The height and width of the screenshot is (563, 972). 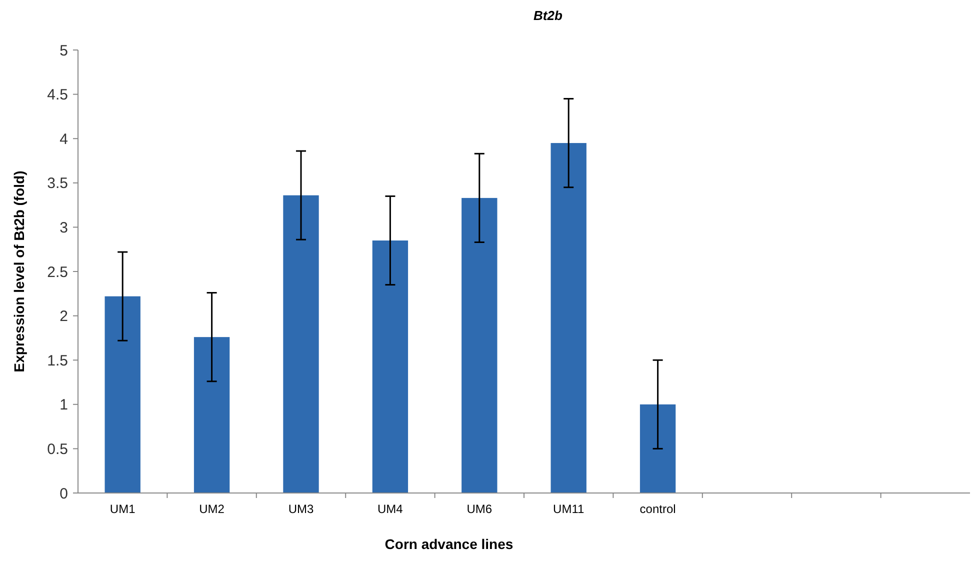 What do you see at coordinates (449, 544) in the screenshot?
I see `x-axis-title: Corn advance lines` at bounding box center [449, 544].